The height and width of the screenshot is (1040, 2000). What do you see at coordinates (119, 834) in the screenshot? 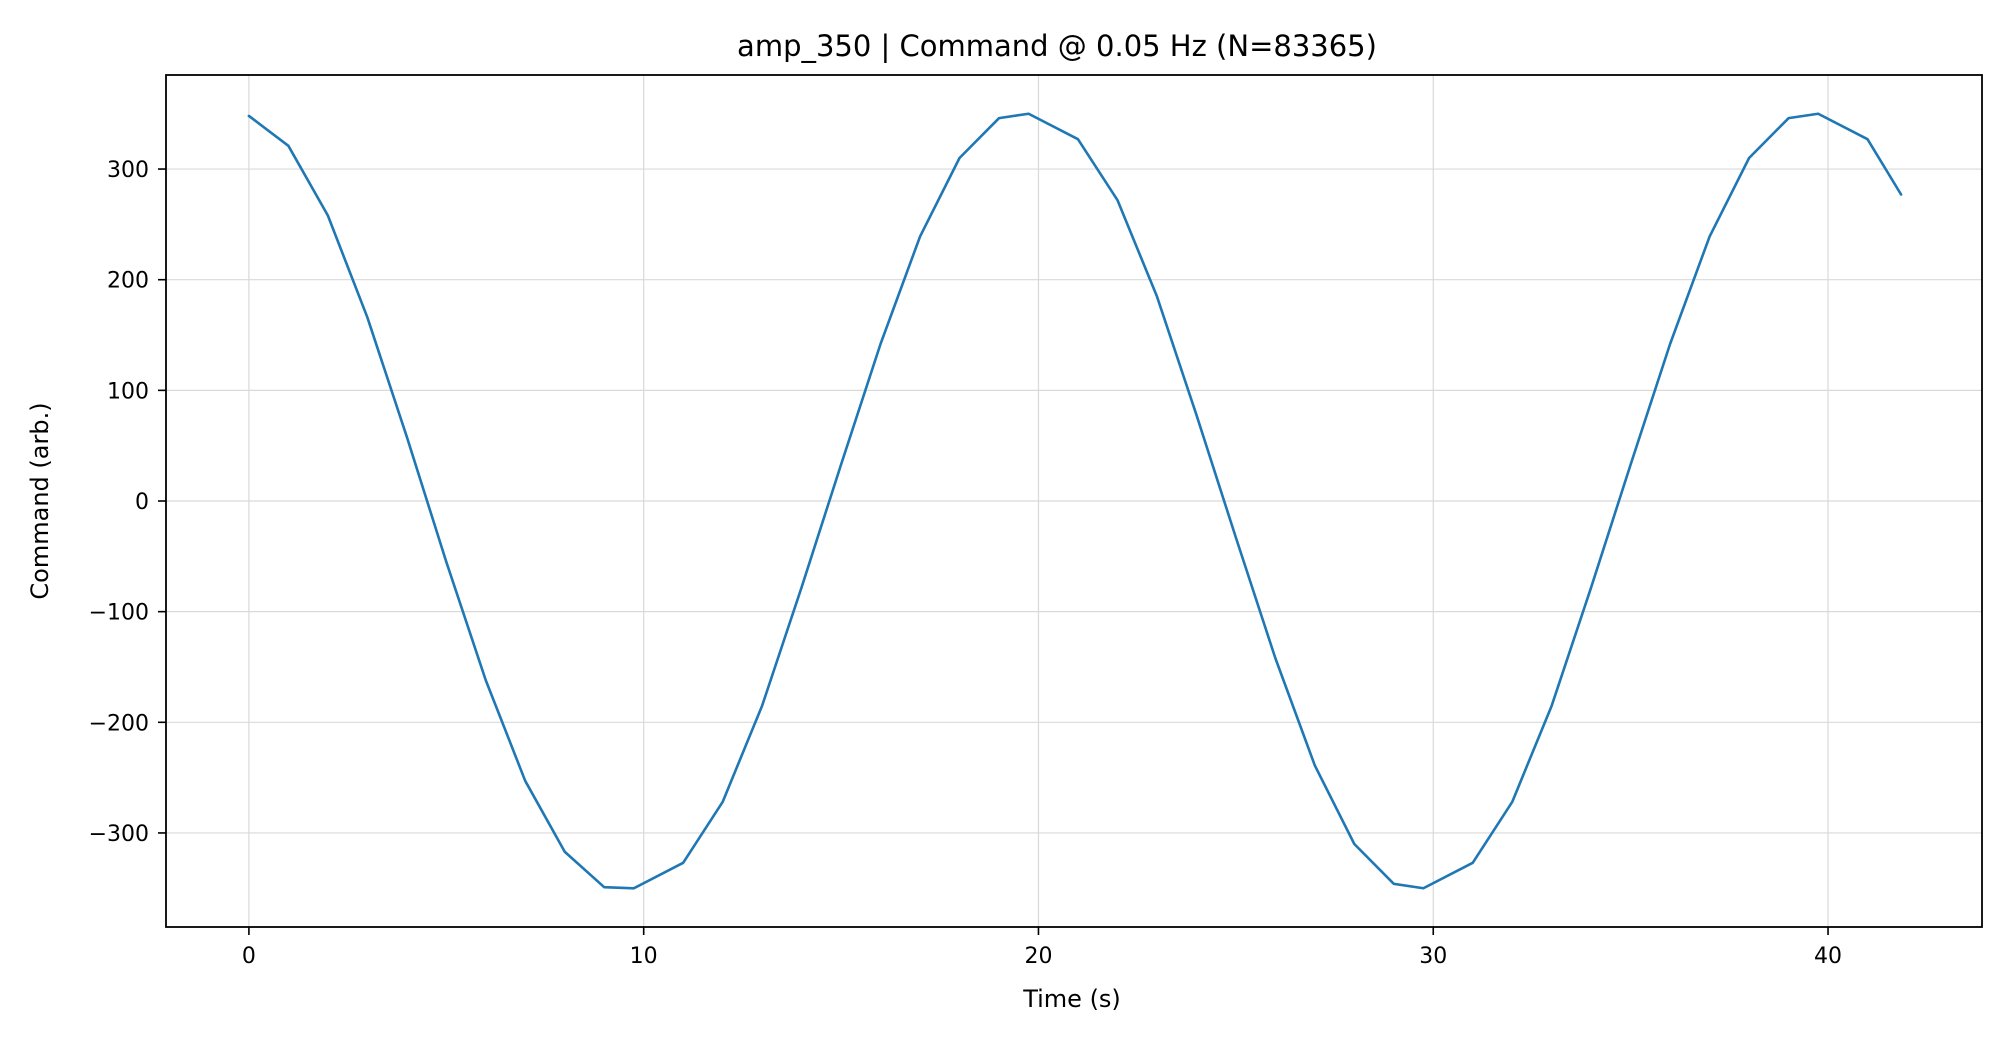
I see `y-tick-label: −300` at bounding box center [119, 834].